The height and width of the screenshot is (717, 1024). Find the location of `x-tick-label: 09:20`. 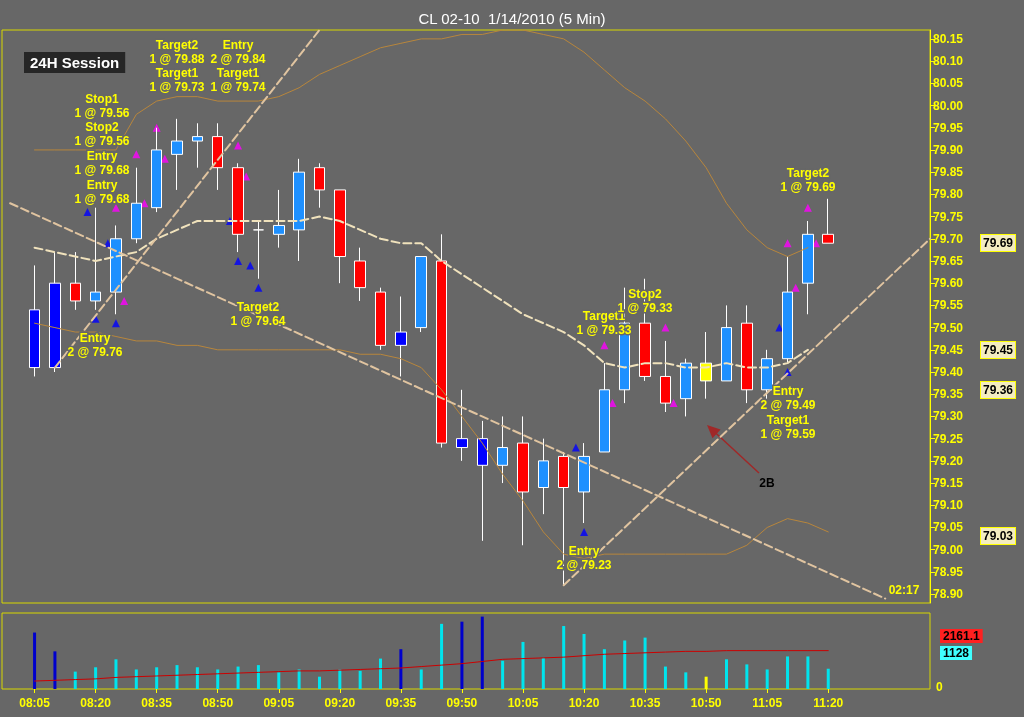

x-tick-label: 09:20 is located at coordinates (340, 703).